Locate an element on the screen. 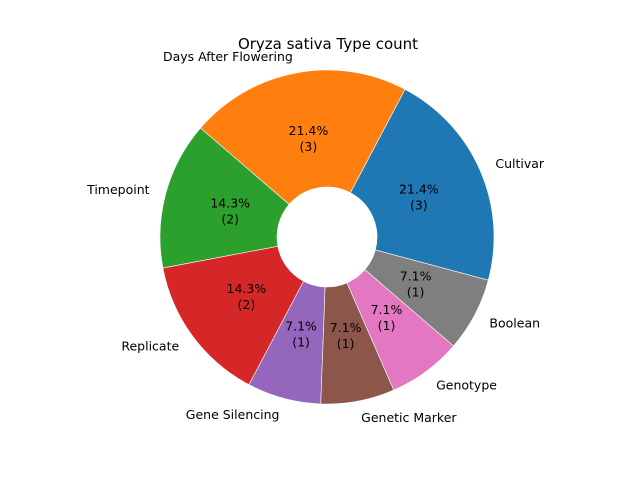 The height and width of the screenshot is (485, 640). slice-percent-cultivar: 21.4% is located at coordinates (419, 188).